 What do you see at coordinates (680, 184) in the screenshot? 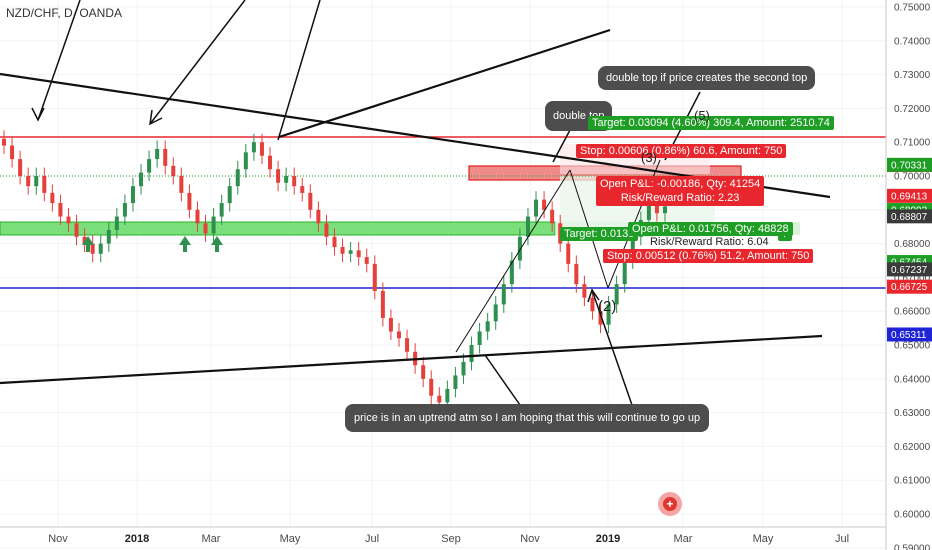
I see `short-pl-label: Open P&L: -0.00186, Qty: 41254` at bounding box center [680, 184].